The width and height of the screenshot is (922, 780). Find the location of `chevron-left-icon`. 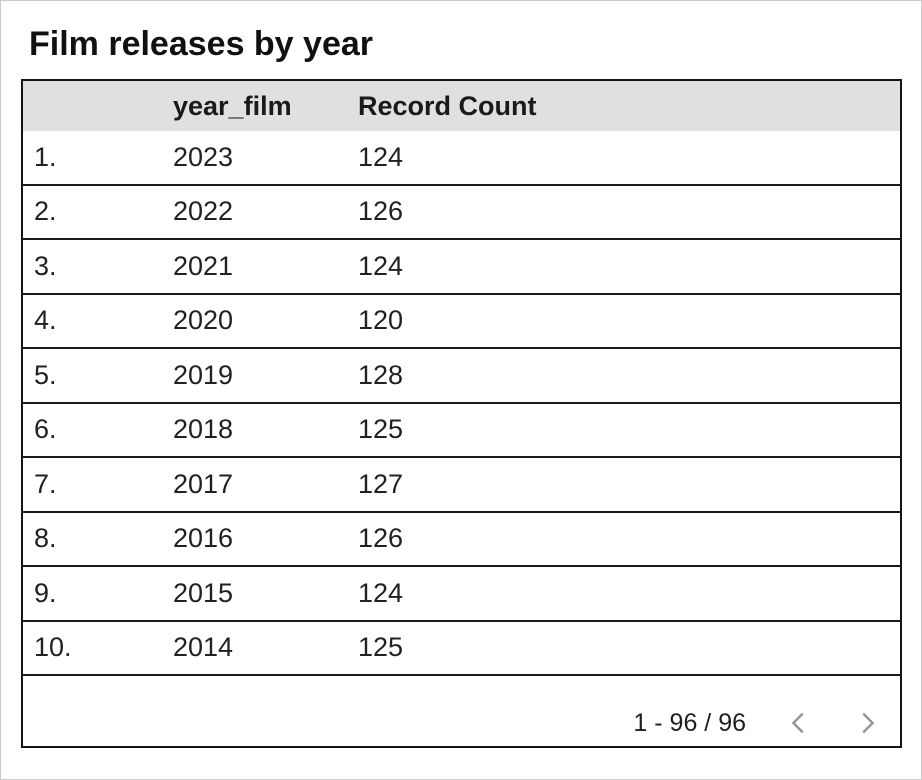

chevron-left-icon is located at coordinates (799, 723).